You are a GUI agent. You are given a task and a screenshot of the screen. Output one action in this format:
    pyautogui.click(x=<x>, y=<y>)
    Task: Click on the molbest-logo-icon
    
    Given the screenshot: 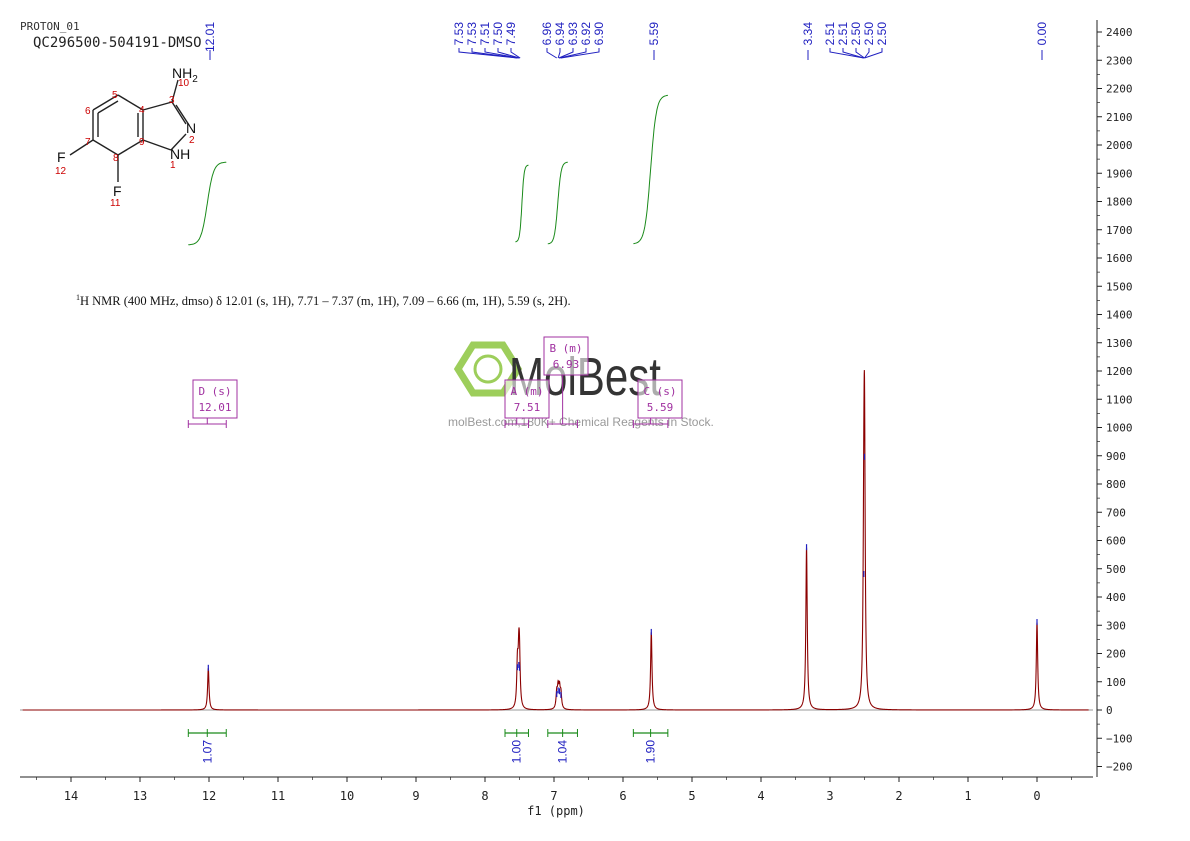 What is the action you would take?
    pyautogui.click(x=488, y=369)
    